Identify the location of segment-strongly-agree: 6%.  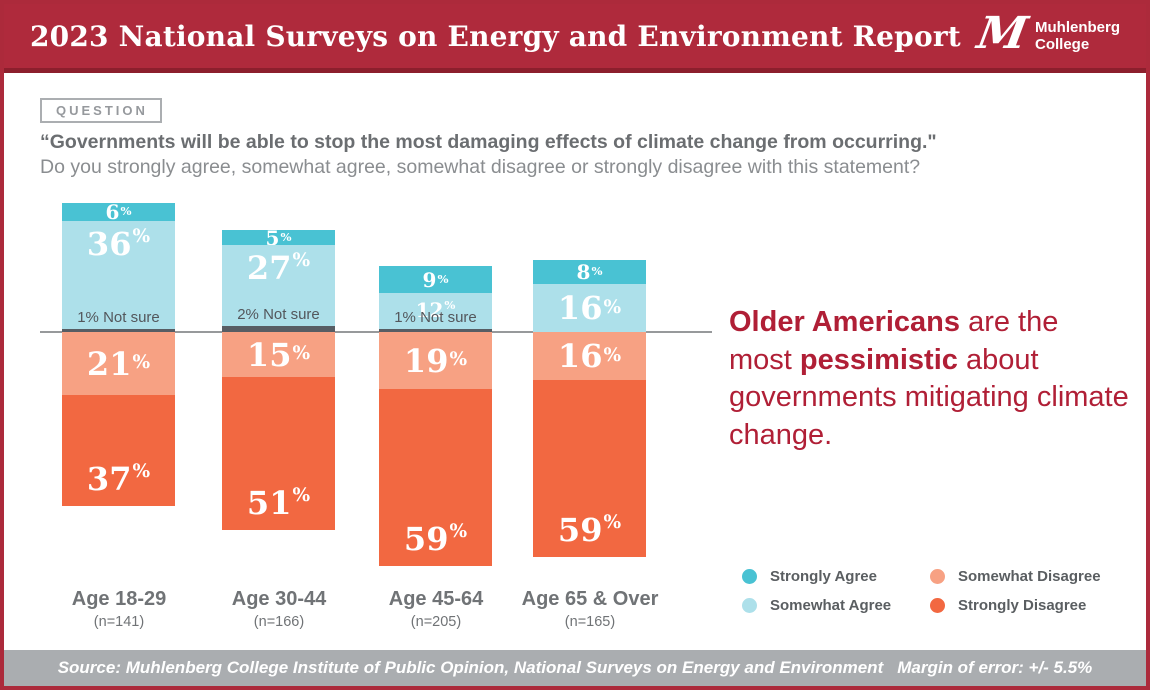
(118, 212).